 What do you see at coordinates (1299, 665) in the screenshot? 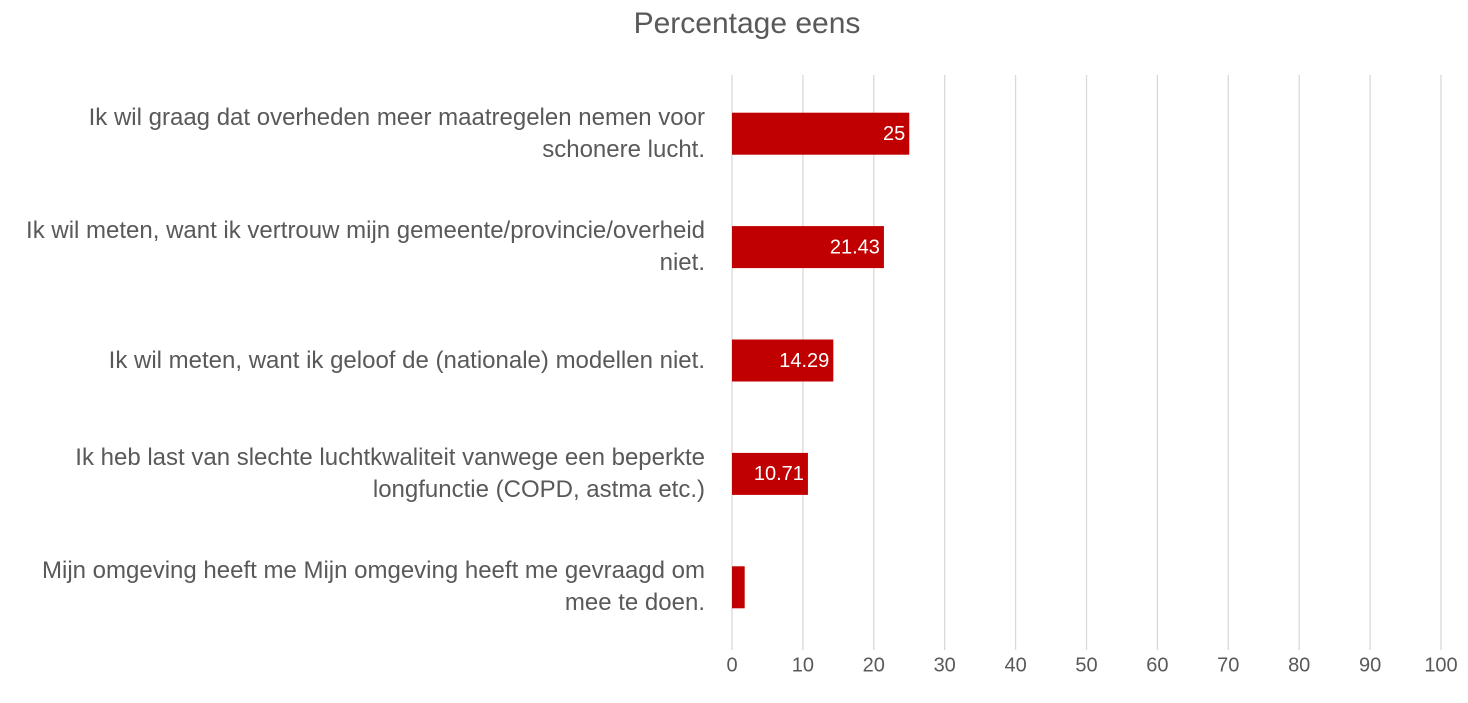
I see `x-tick-label: 80` at bounding box center [1299, 665].